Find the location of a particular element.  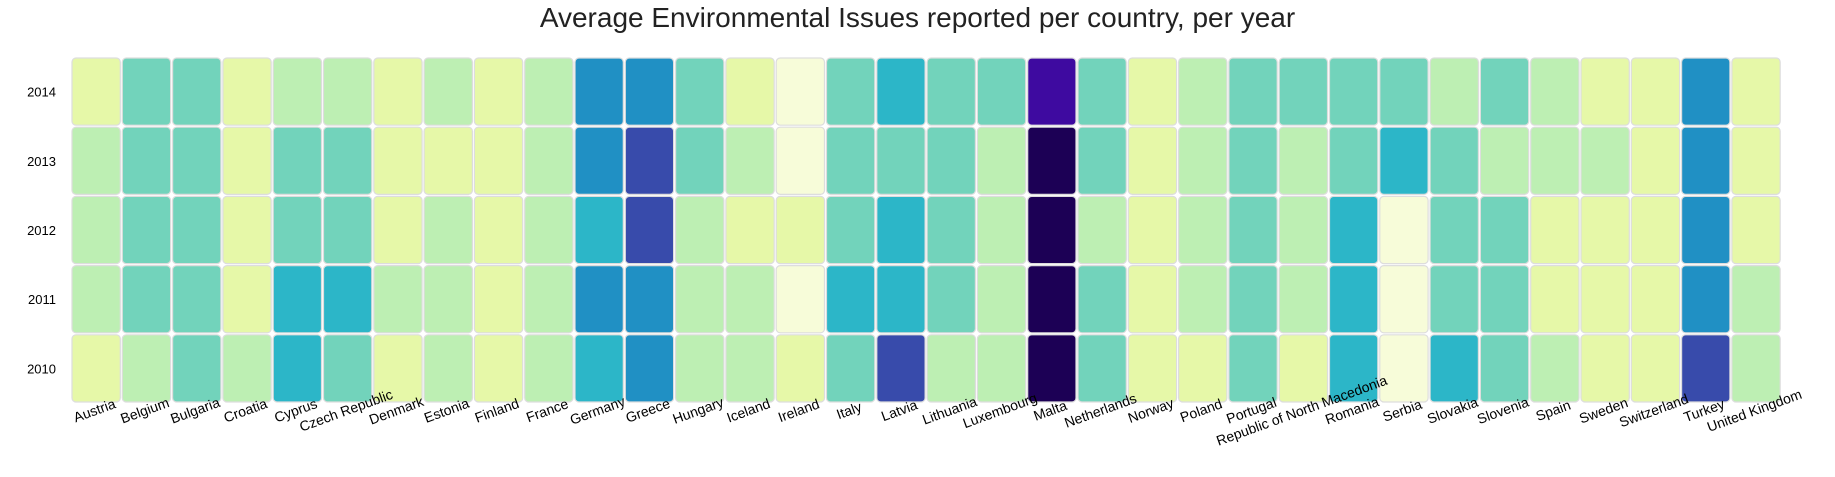

y-tick-label: 2014 is located at coordinates (41, 92).